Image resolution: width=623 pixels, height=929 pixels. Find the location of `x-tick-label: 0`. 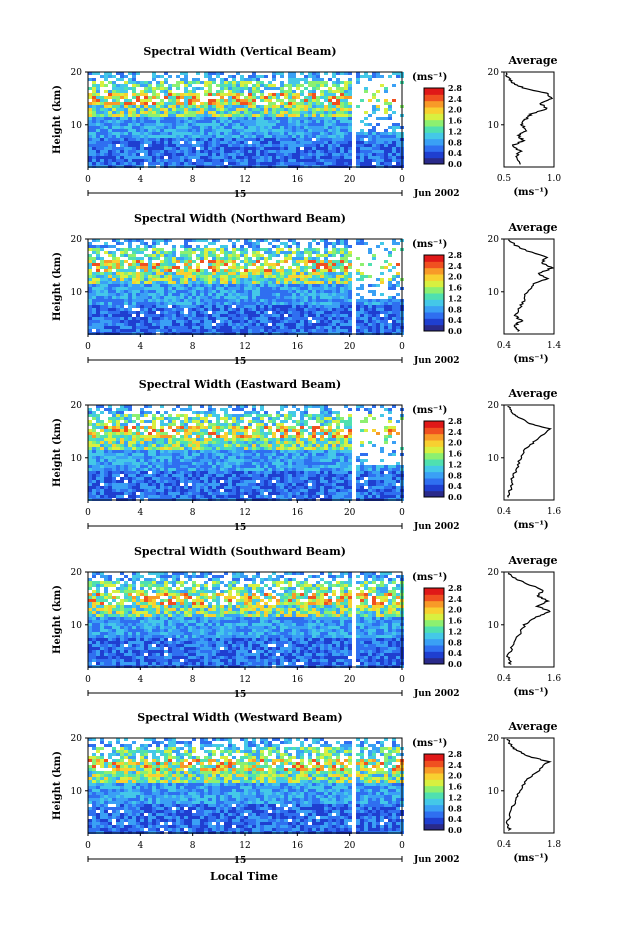

x-tick-label: 0 is located at coordinates (88, 180).